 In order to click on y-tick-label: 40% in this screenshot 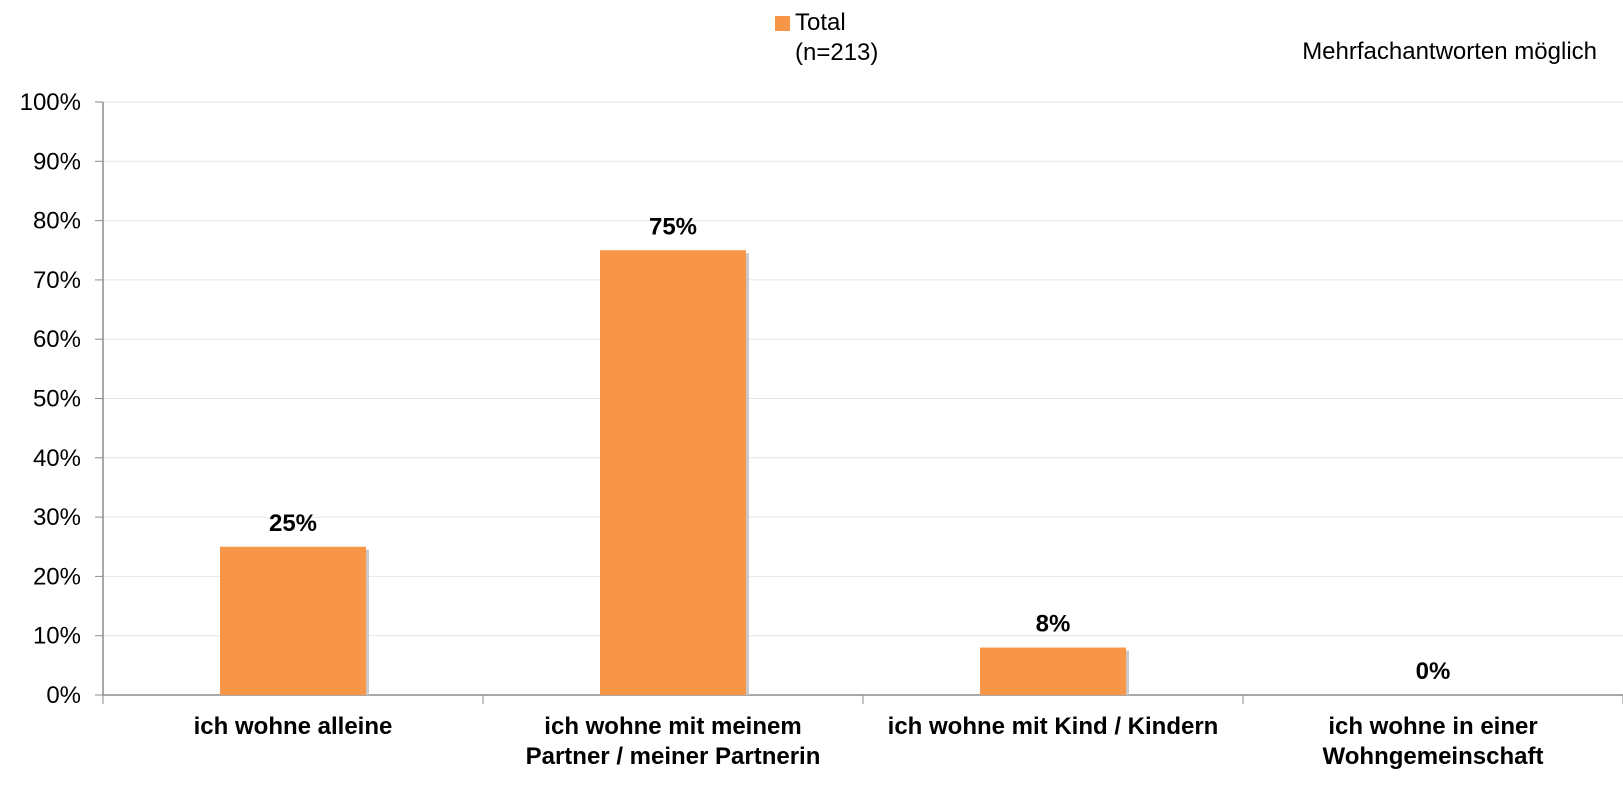, I will do `click(57, 458)`.